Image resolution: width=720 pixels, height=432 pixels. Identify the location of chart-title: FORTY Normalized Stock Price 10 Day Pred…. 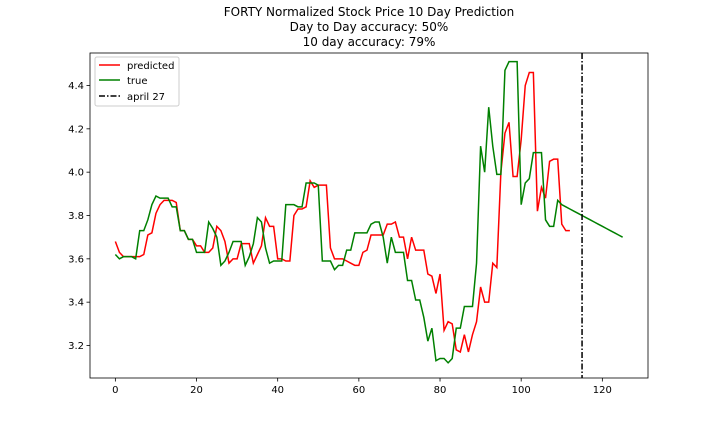
(369, 12).